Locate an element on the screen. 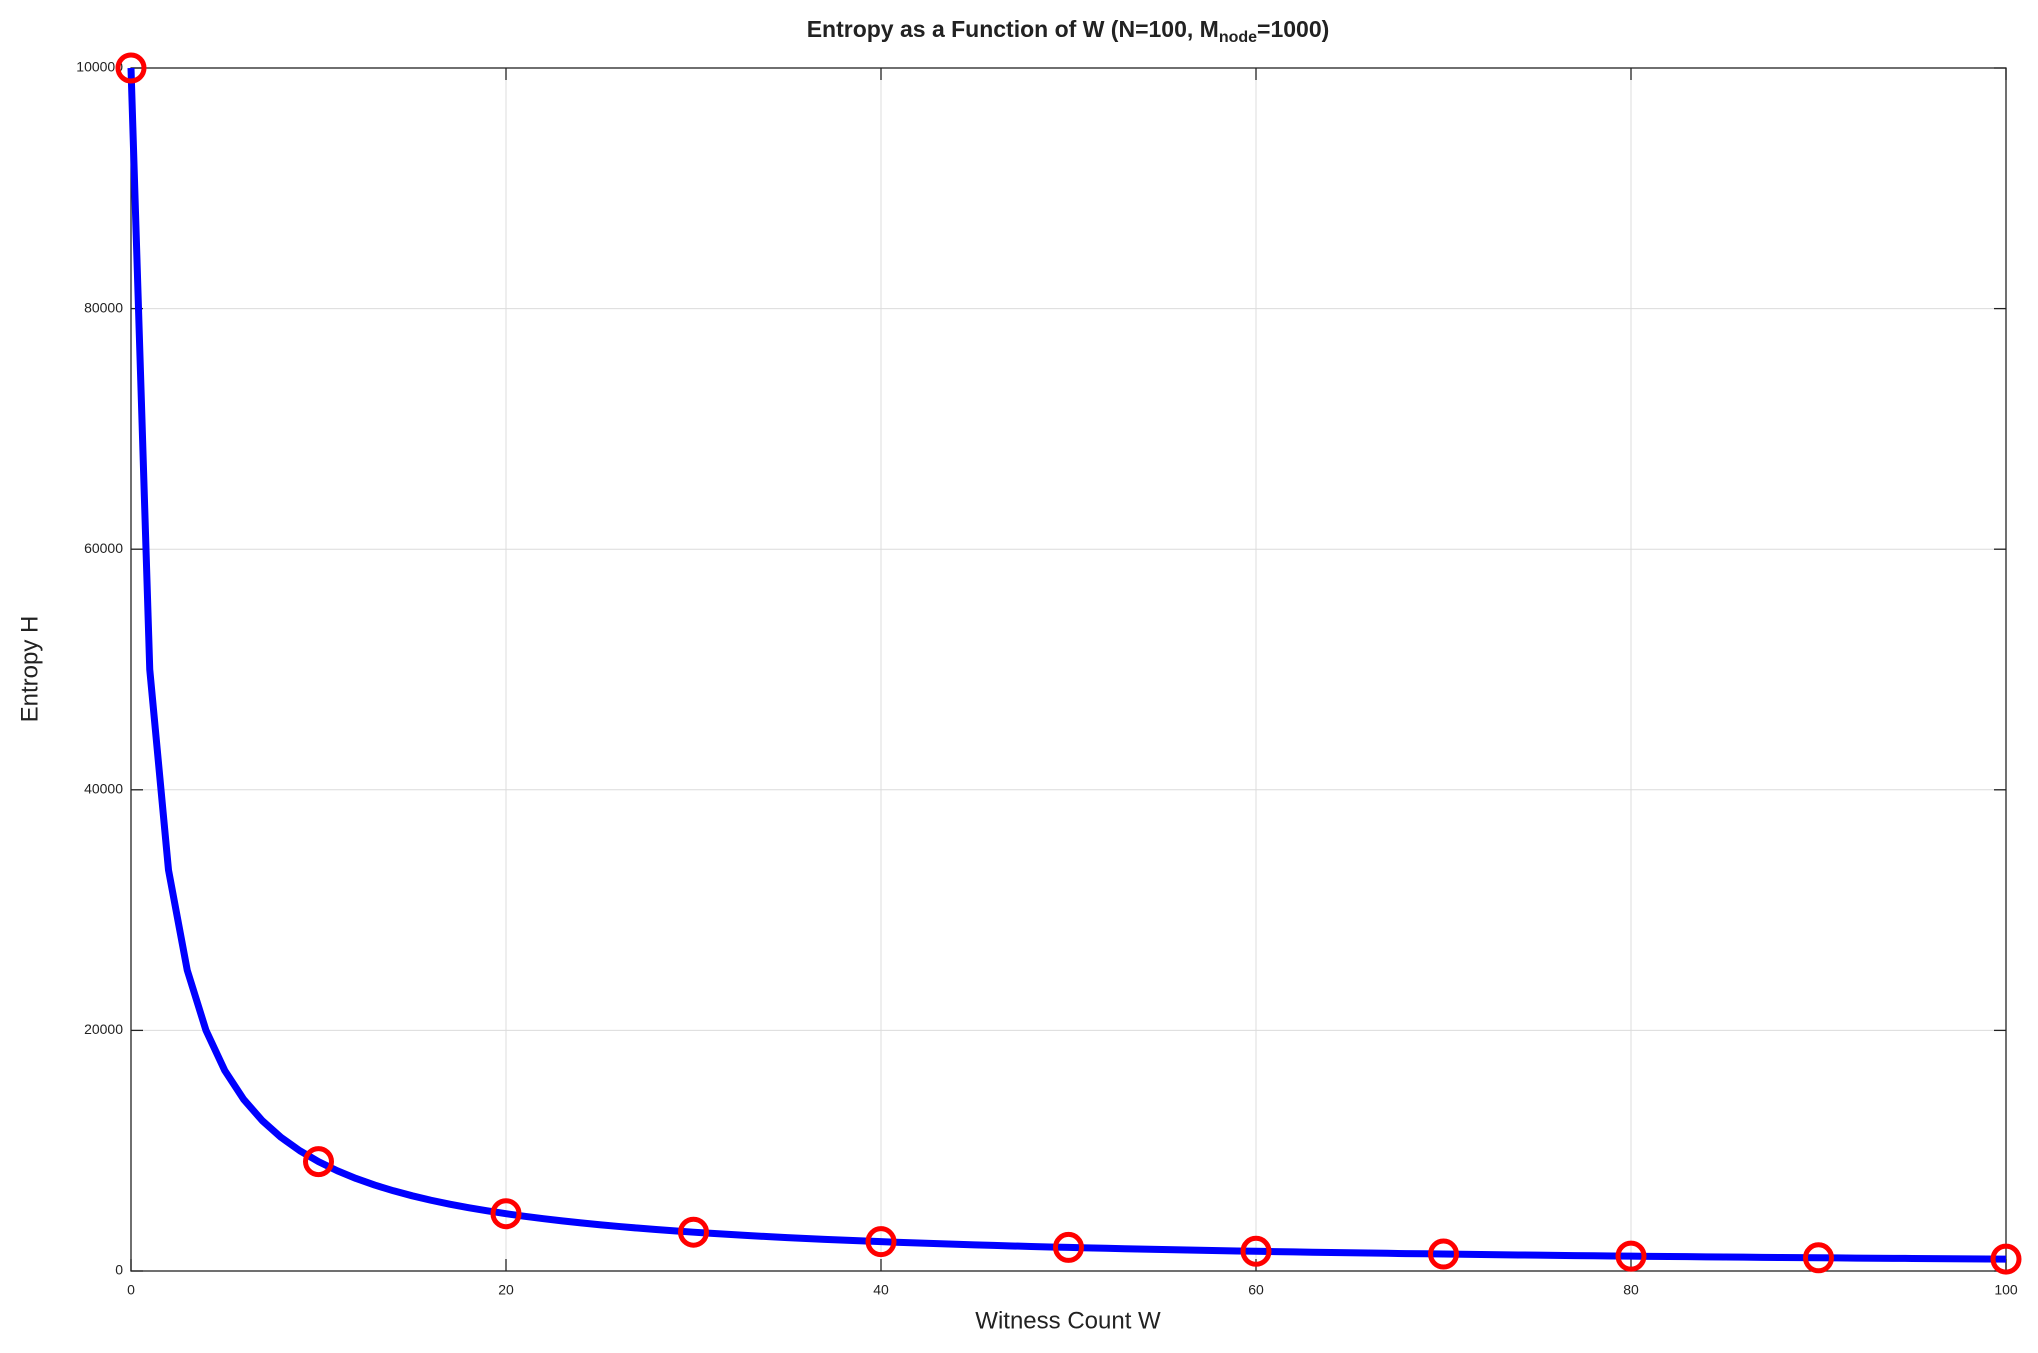  x-tick-label: 60 is located at coordinates (1256, 1290).